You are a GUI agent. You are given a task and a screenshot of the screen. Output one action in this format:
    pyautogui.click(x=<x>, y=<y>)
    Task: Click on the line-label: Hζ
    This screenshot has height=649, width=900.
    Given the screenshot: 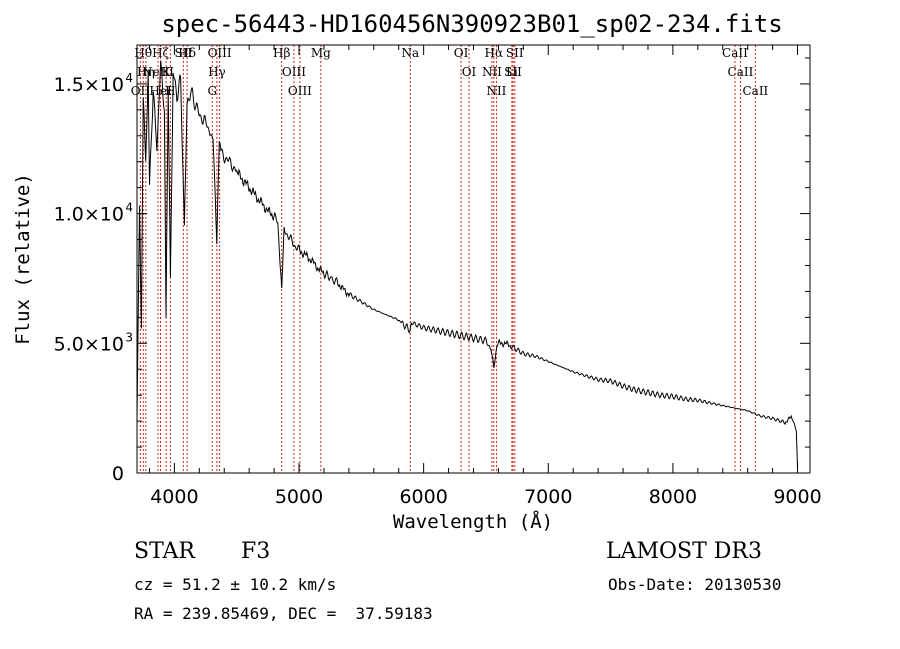 What is the action you would take?
    pyautogui.click(x=160, y=53)
    